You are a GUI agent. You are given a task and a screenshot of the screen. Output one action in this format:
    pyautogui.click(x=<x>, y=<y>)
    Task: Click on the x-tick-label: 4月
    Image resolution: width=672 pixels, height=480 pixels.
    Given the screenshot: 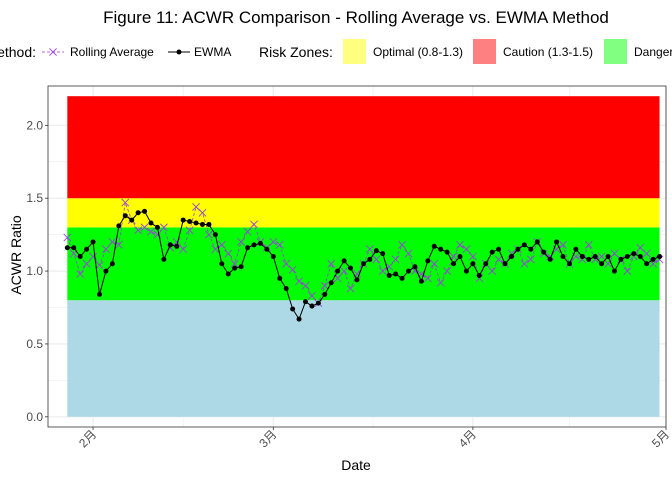 What is the action you would take?
    pyautogui.click(x=467, y=438)
    